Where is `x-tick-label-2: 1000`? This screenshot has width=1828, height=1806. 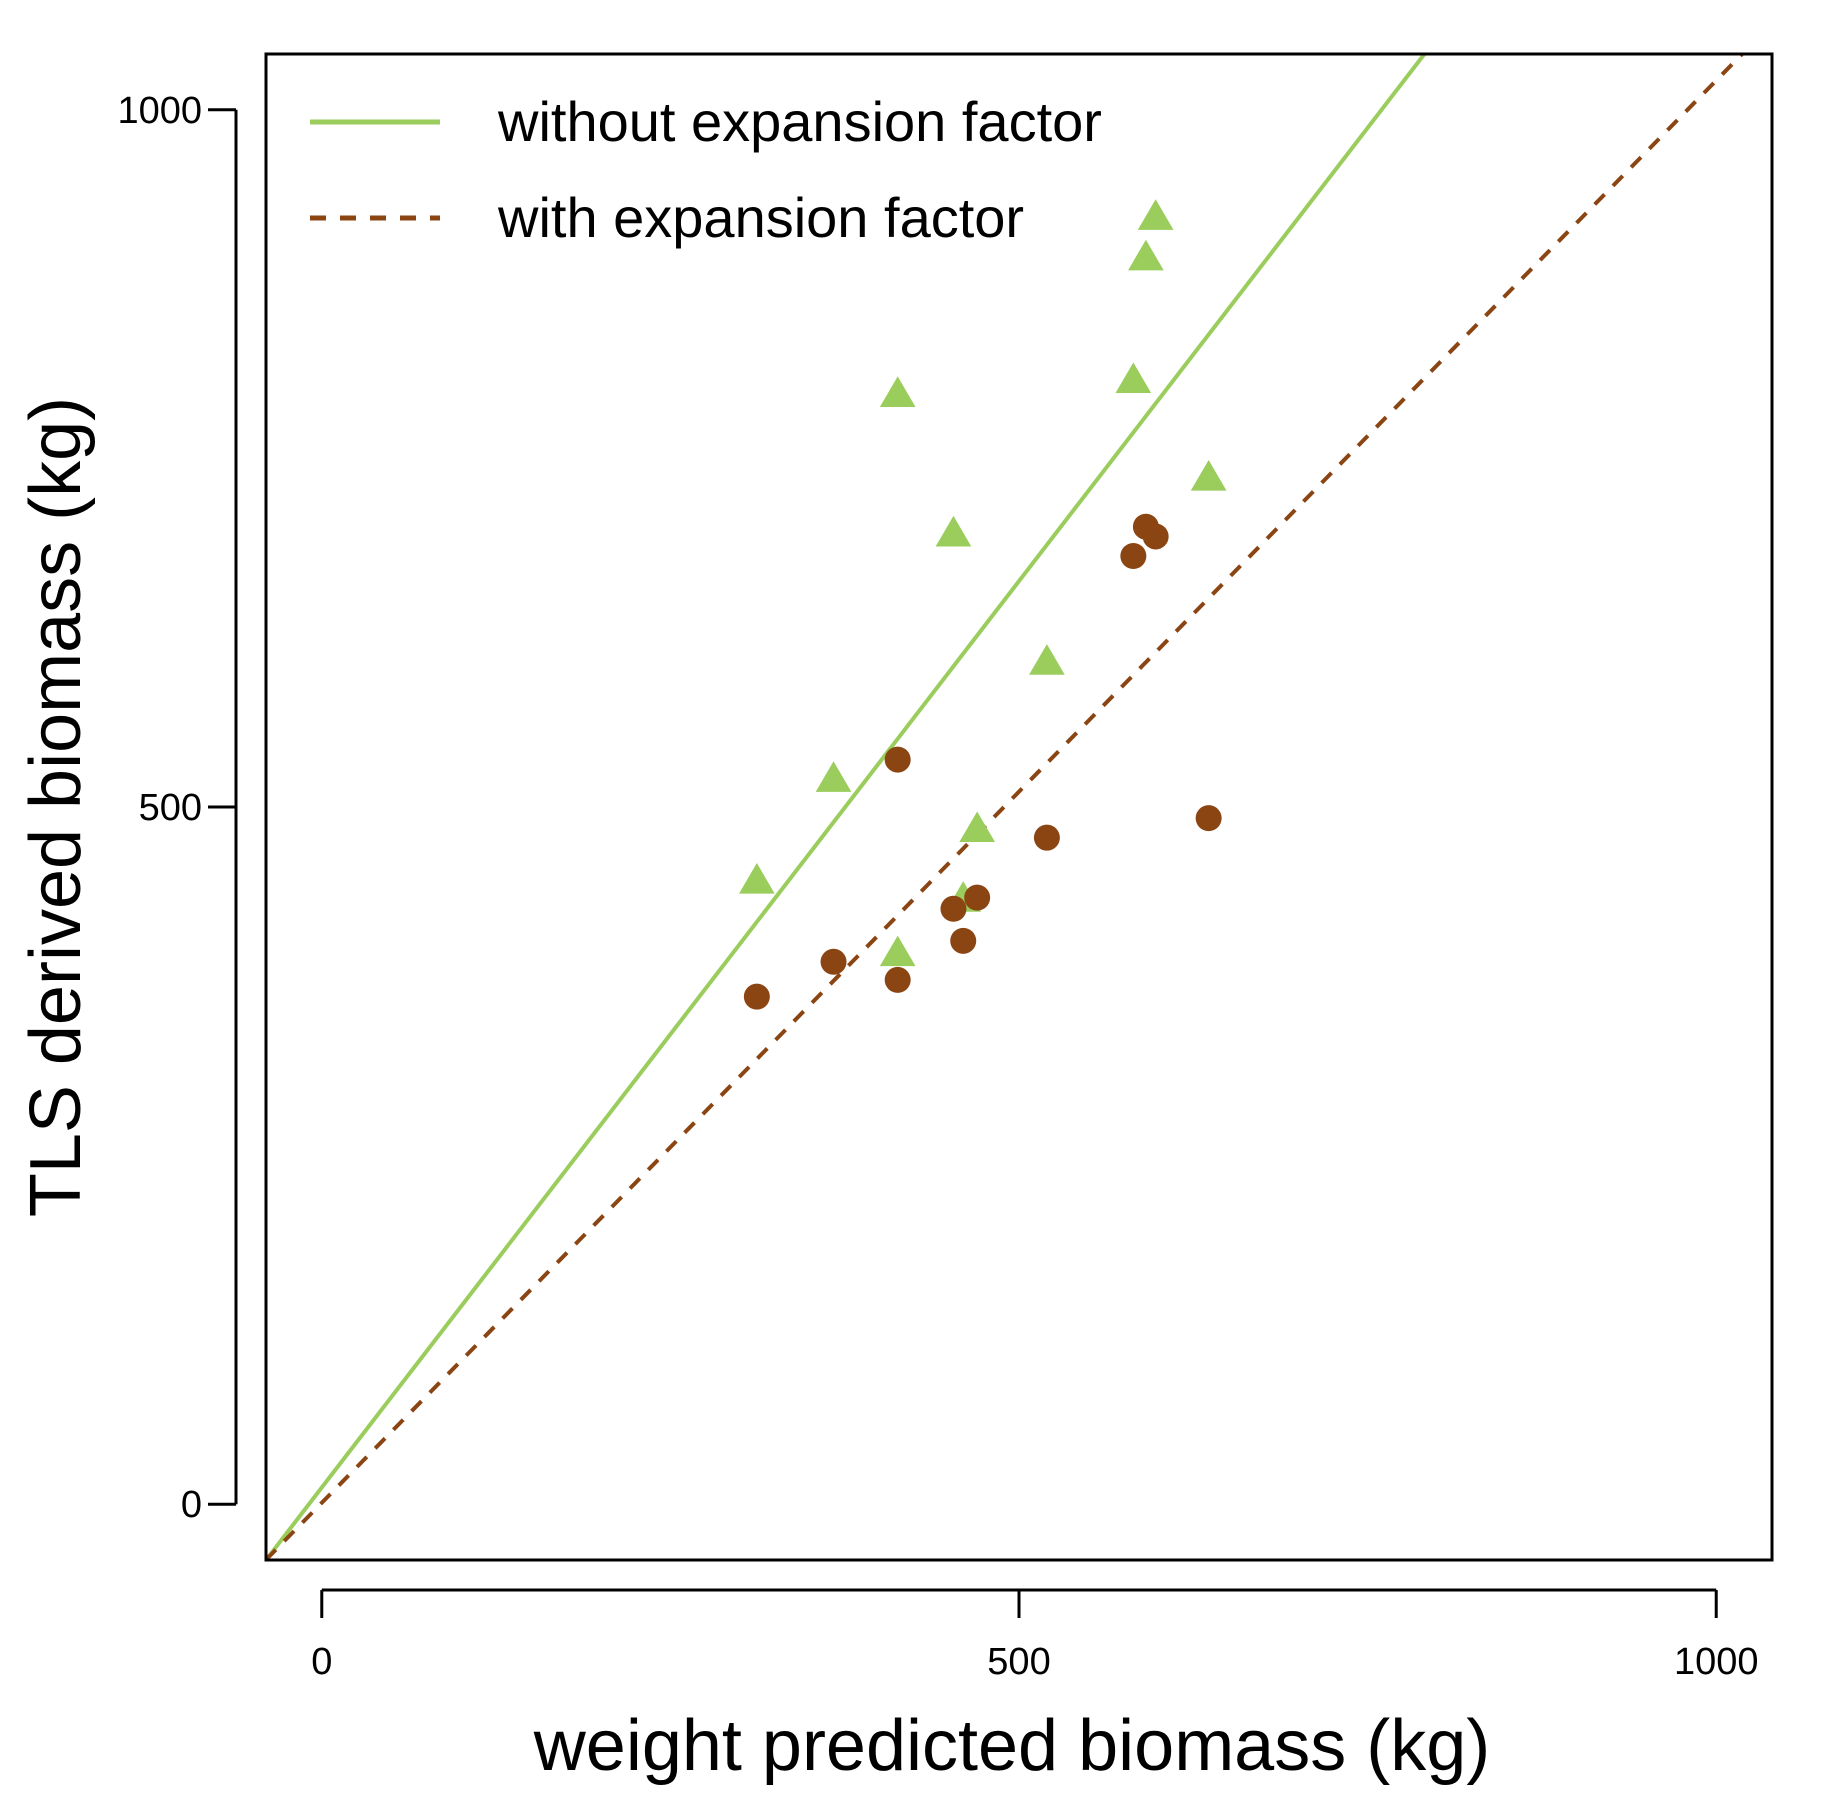 x-tick-label-2: 1000 is located at coordinates (1716, 1662).